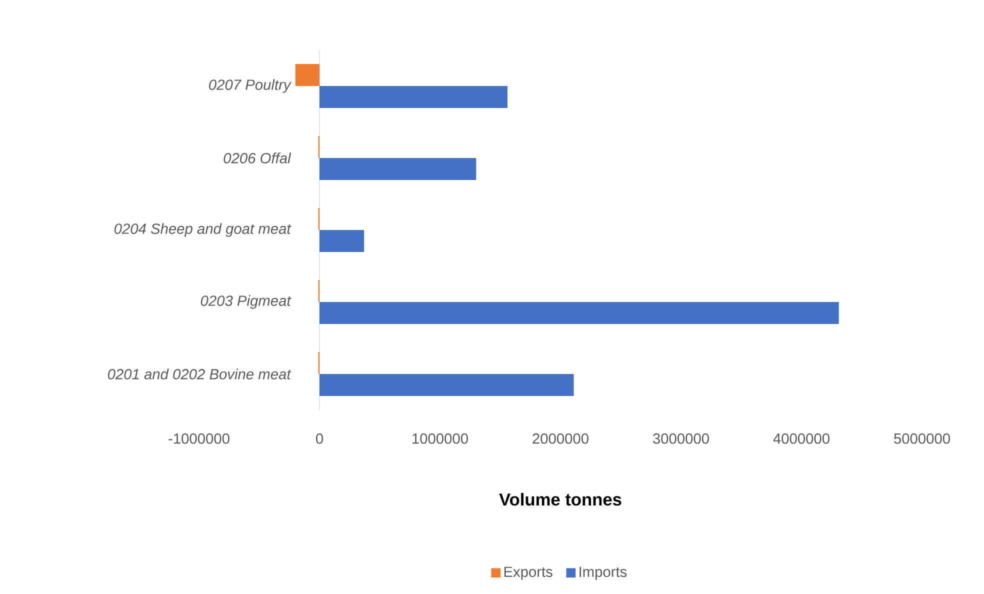 This screenshot has width=984, height=594. Describe the element at coordinates (319, 438) in the screenshot. I see `x-tick-label: 0` at that location.